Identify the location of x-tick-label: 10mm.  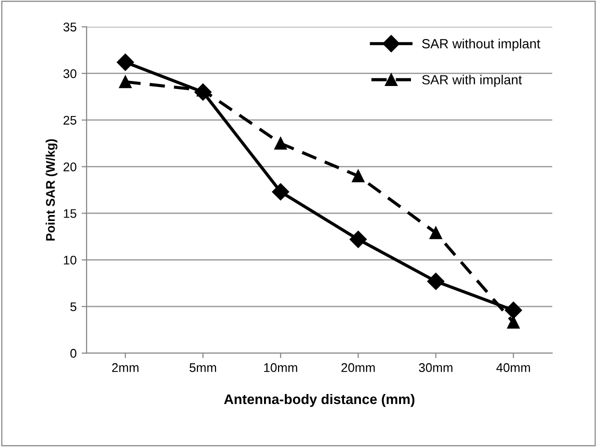
(281, 367).